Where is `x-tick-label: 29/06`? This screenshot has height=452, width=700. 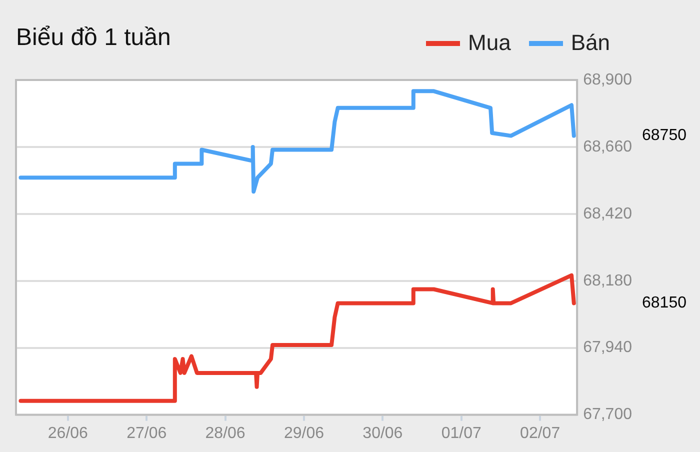
x-tick-label: 29/06 is located at coordinates (304, 433).